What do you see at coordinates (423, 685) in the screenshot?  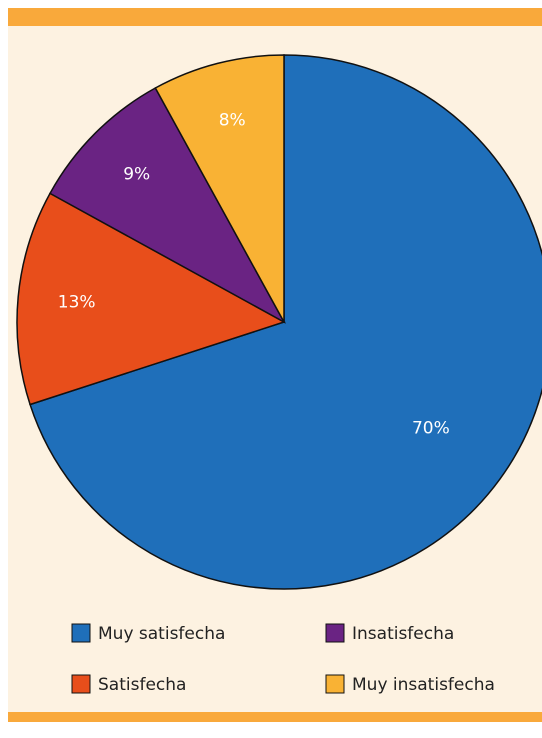 I see `legend-label: Muy insatisfecha` at bounding box center [423, 685].